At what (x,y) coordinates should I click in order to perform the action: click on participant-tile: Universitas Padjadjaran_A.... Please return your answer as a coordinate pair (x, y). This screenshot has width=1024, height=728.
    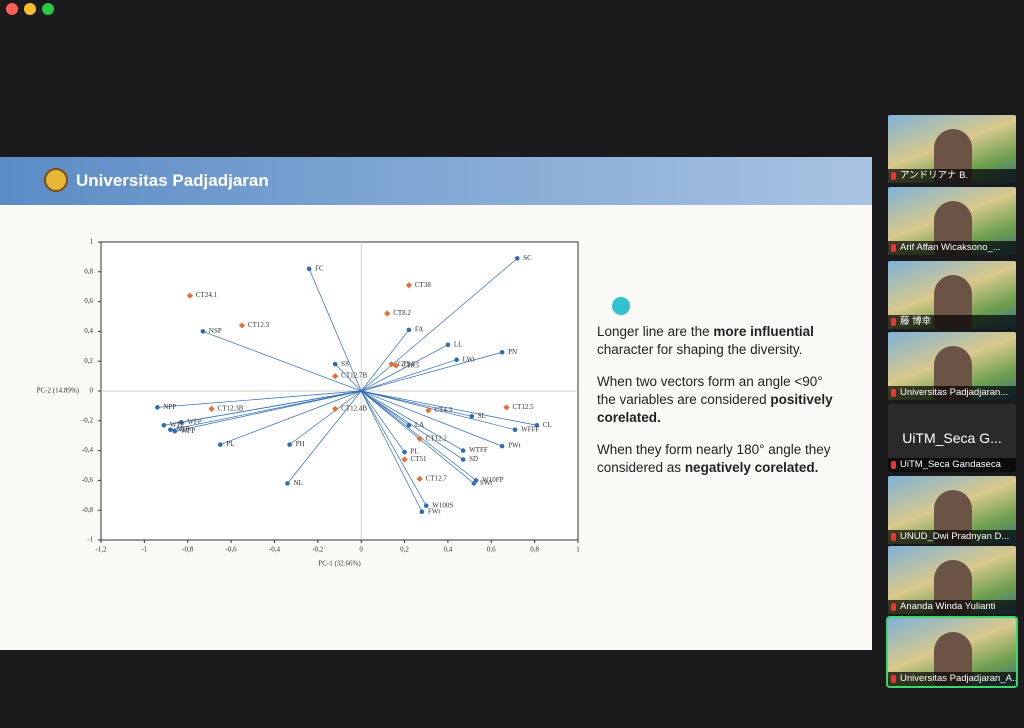
    Looking at the image, I should click on (952, 652).